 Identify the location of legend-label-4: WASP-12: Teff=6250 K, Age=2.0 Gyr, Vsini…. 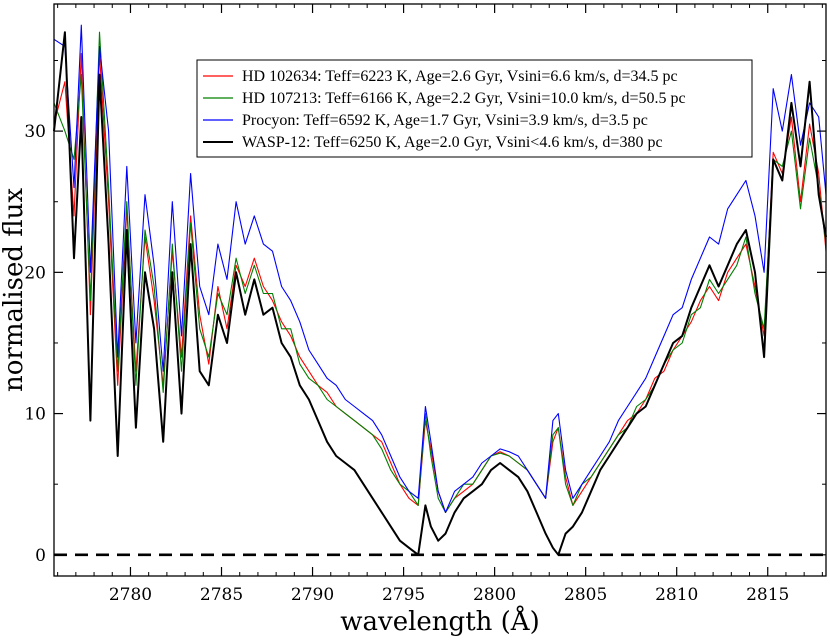
(452, 142).